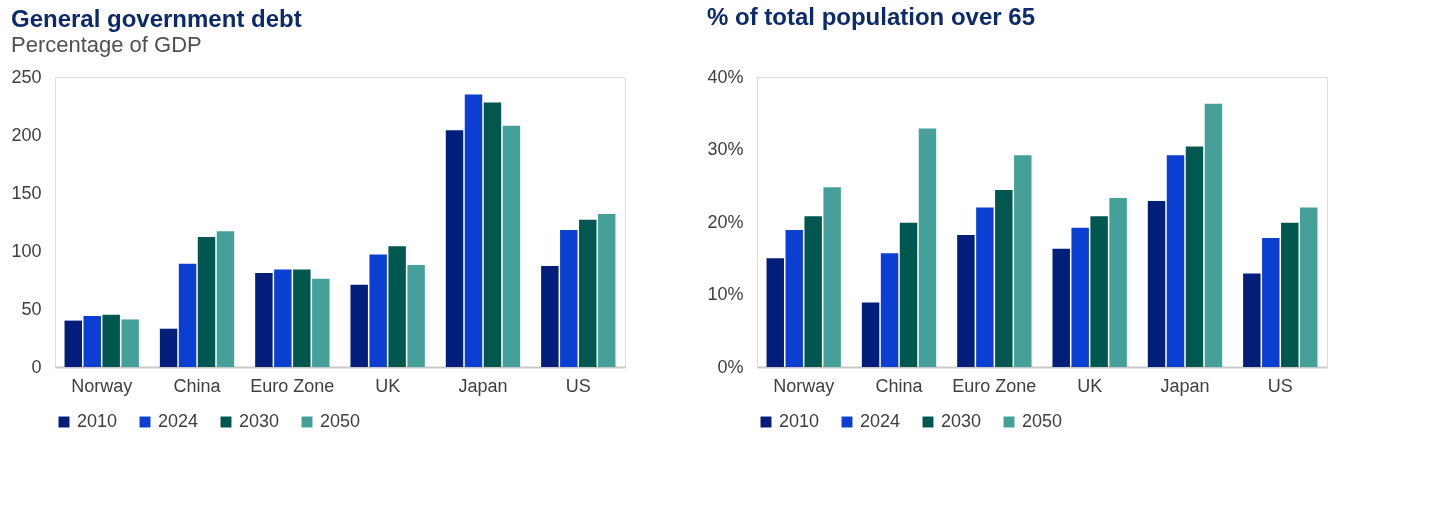  Describe the element at coordinates (156, 18) in the screenshot. I see `chart-title: General government debt` at that location.